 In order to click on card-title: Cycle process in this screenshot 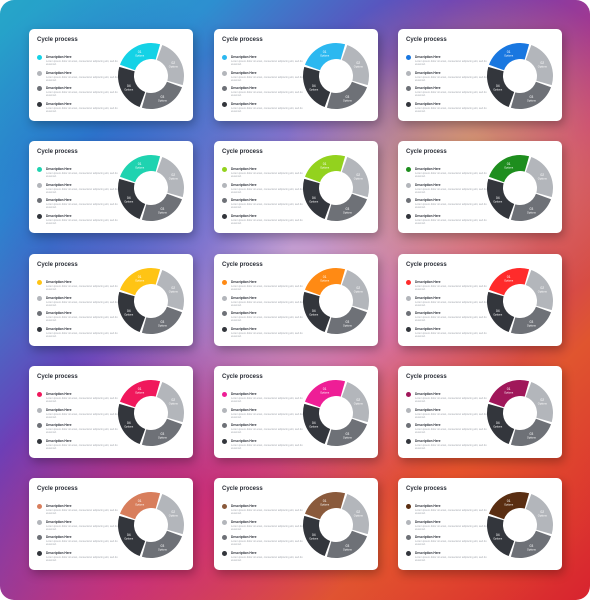, I will do `click(426, 377)`.